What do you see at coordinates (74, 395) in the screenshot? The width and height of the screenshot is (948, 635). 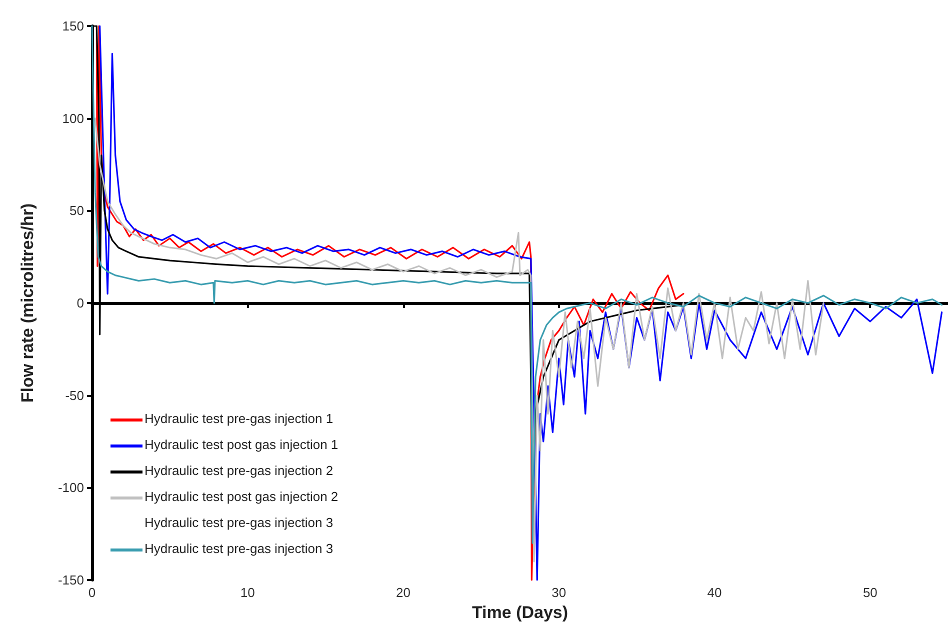 I see `y-tick-label: -50` at bounding box center [74, 395].